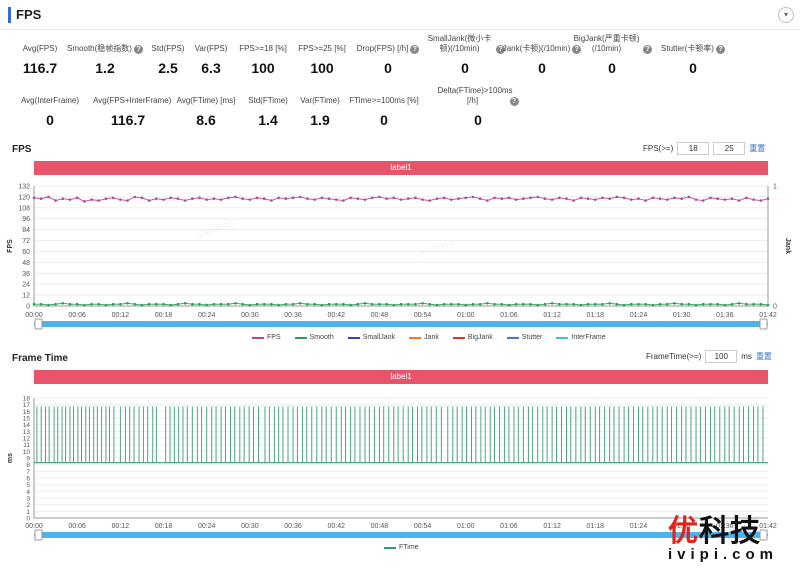 The height and width of the screenshot is (570, 800). What do you see at coordinates (768, 526) in the screenshot?
I see `ft-x-tick-label: 01:42` at bounding box center [768, 526].